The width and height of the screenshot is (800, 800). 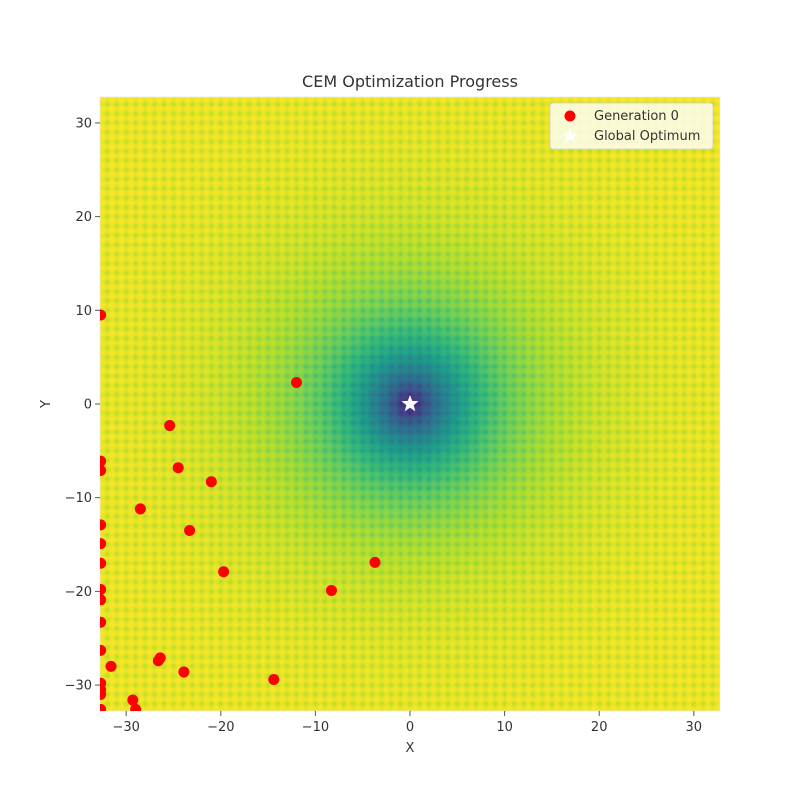 I want to click on x-tick-label: 0, so click(x=410, y=727).